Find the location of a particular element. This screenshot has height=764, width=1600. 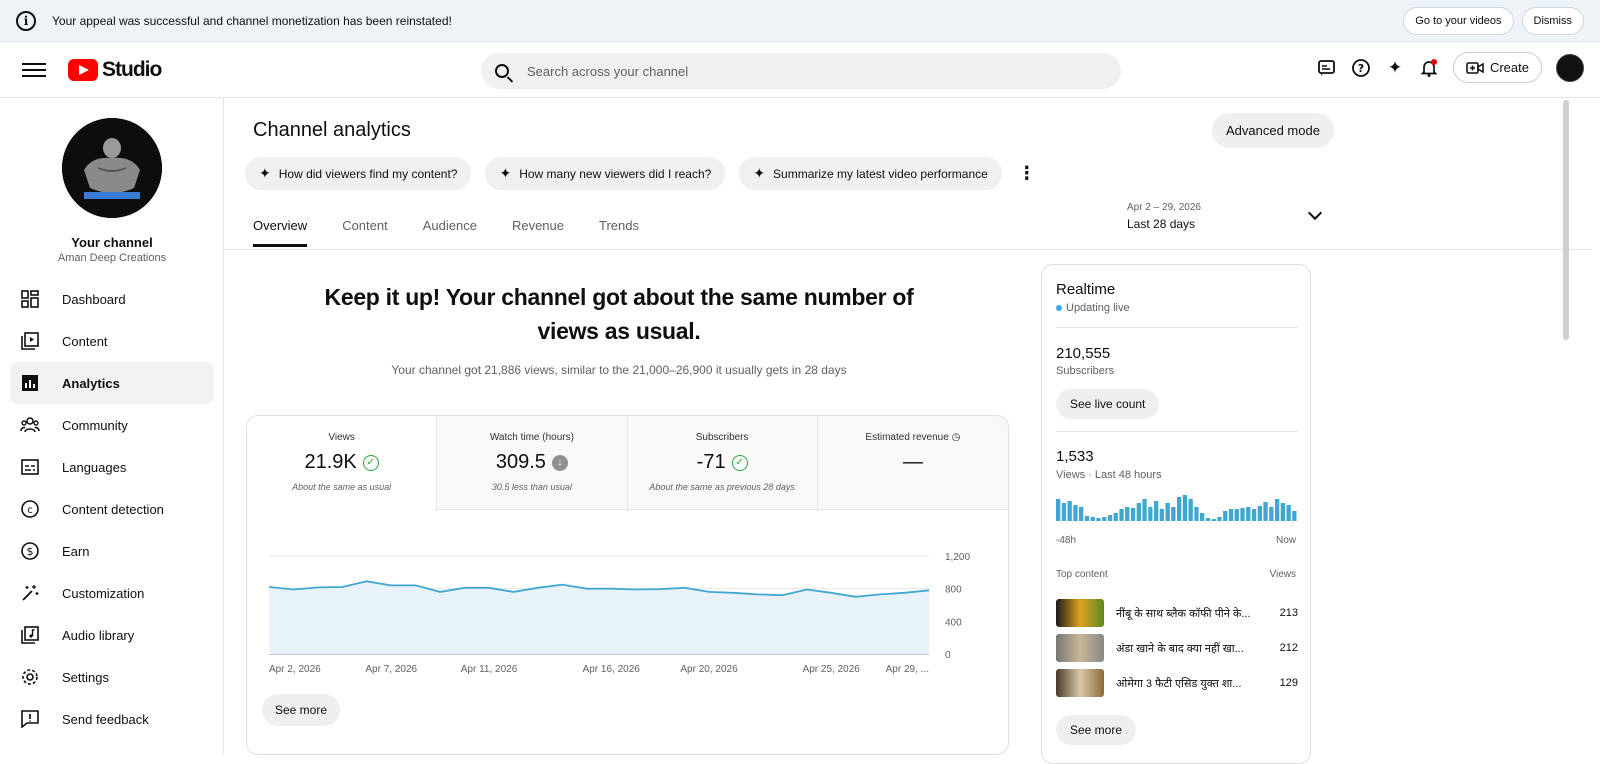

sidebar-item-label: Customization is located at coordinates (103, 593).